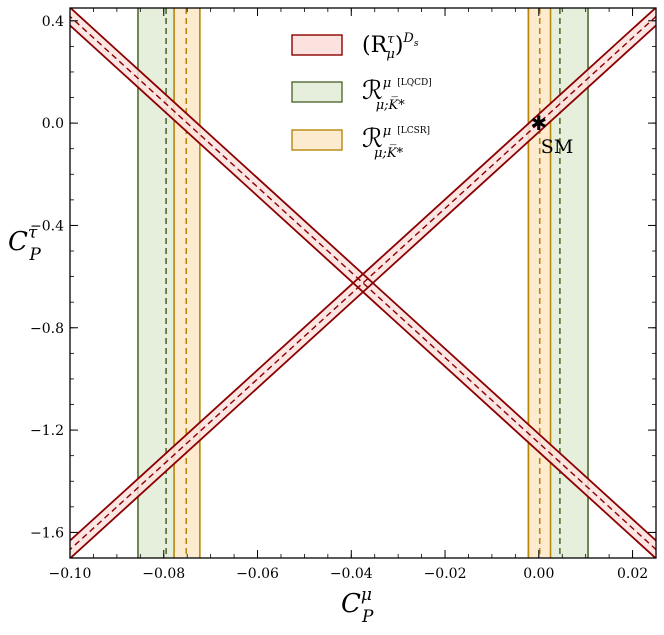 Image resolution: width=664 pixels, height=635 pixels. Describe the element at coordinates (538, 123) in the screenshot. I see `sm-marker: ✱` at that location.